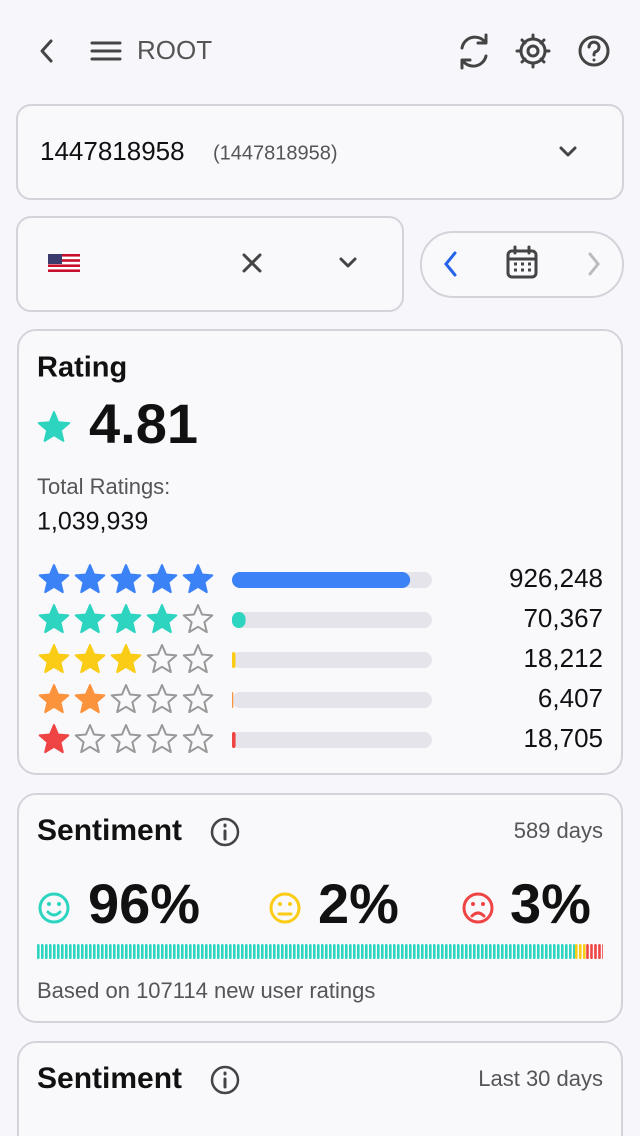  I want to click on average-rating: 4.81, so click(143, 423).